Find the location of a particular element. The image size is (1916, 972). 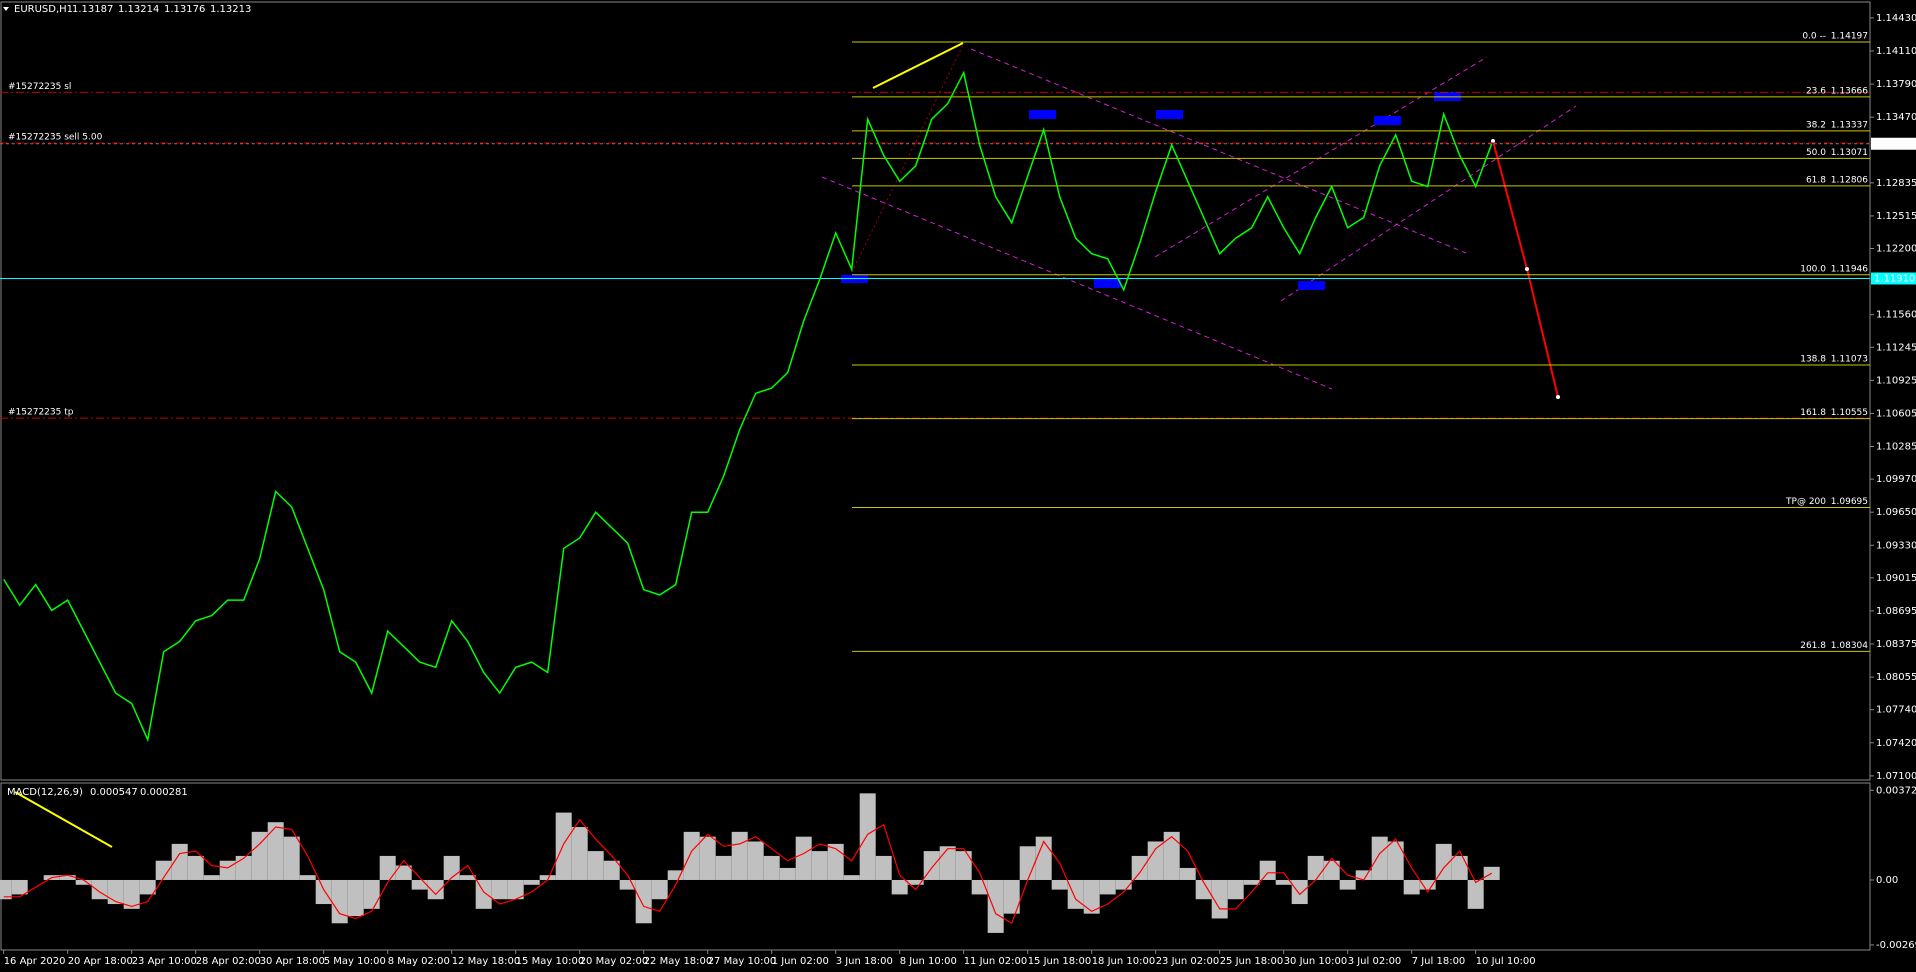

y-tick-label: 1.10925 is located at coordinates (1896, 380).